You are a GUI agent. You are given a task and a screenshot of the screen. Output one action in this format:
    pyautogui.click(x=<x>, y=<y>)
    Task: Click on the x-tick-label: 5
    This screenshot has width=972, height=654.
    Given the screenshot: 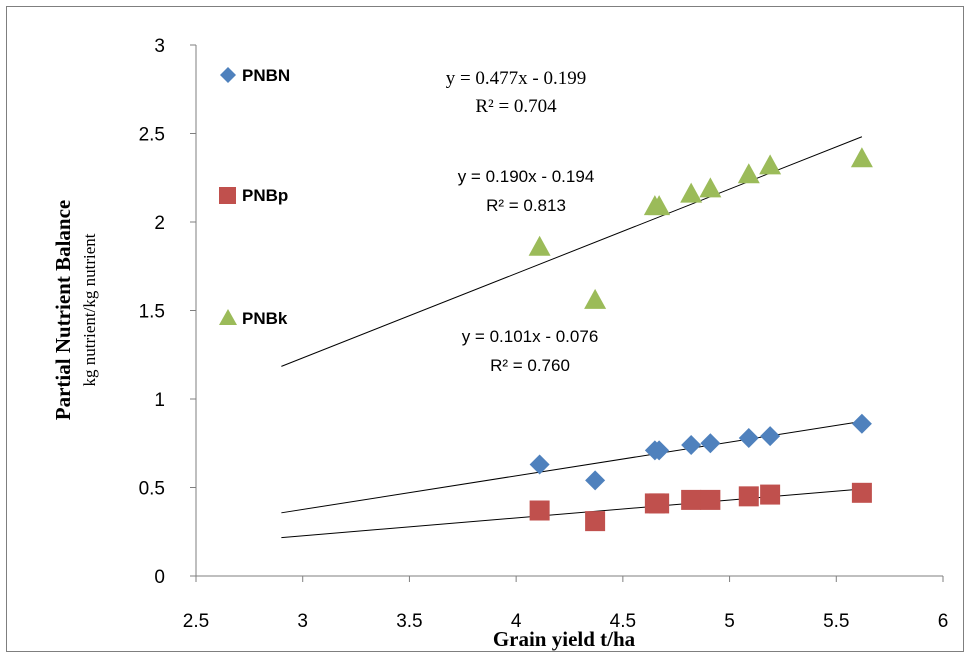 What is the action you would take?
    pyautogui.click(x=729, y=621)
    